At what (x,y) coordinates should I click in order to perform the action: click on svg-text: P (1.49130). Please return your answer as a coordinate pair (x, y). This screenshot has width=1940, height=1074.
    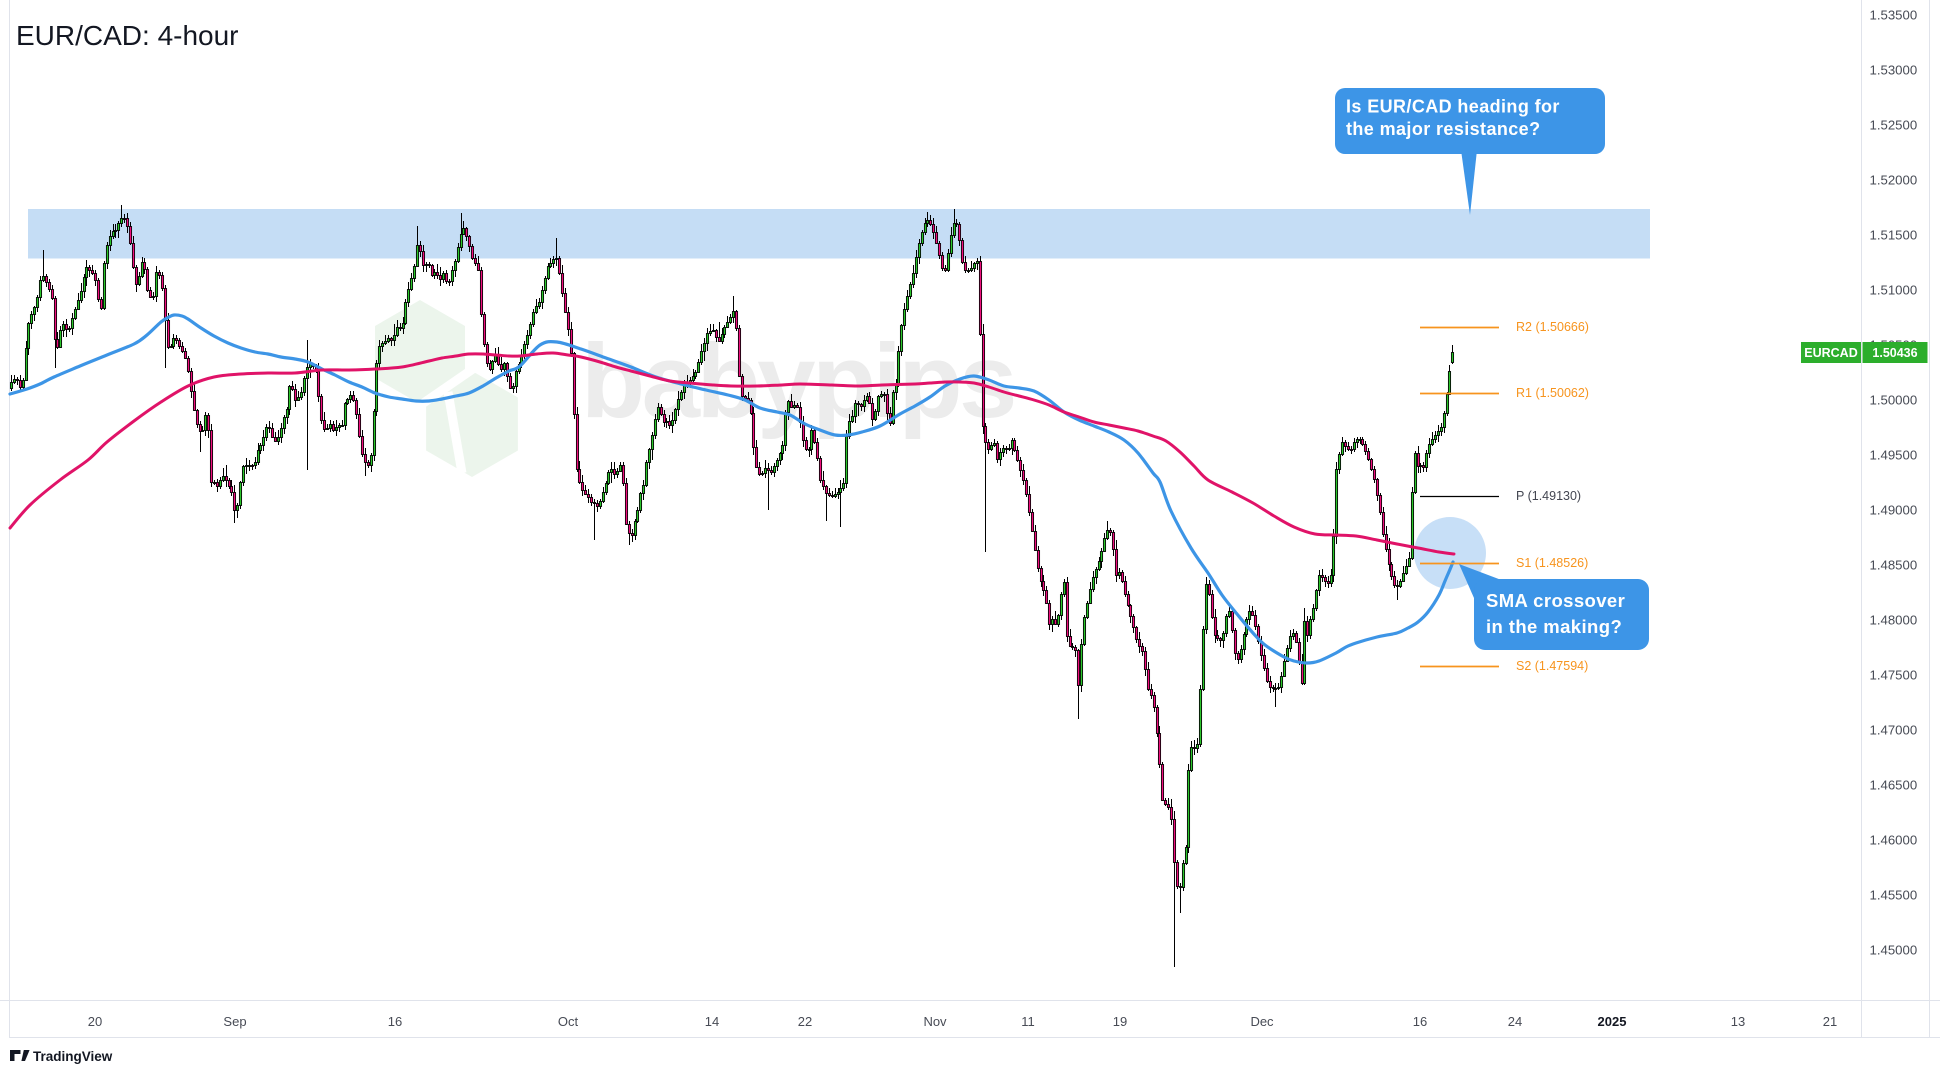
    Looking at the image, I should click on (1548, 496).